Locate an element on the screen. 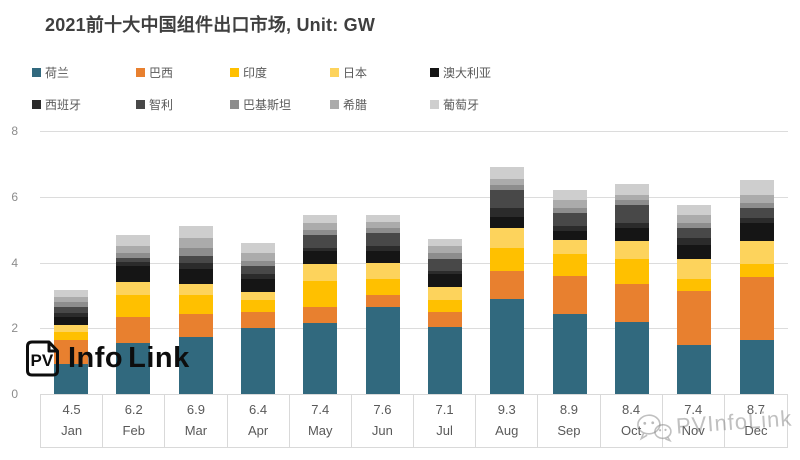 This screenshot has width=800, height=460. month-total-label: 6.9 is located at coordinates (195, 409).